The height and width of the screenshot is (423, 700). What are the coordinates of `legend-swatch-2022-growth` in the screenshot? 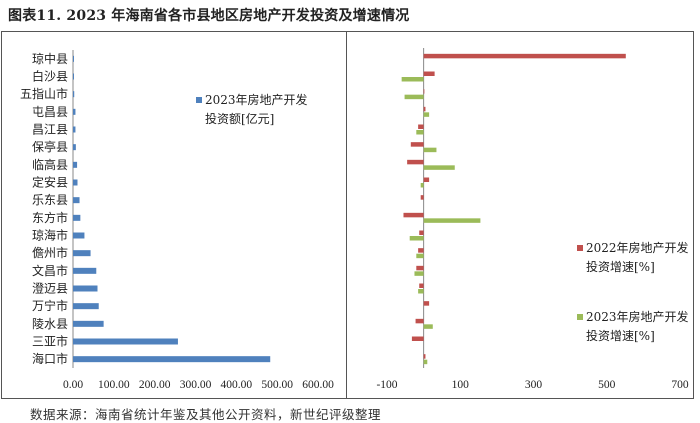 It's located at (580, 248).